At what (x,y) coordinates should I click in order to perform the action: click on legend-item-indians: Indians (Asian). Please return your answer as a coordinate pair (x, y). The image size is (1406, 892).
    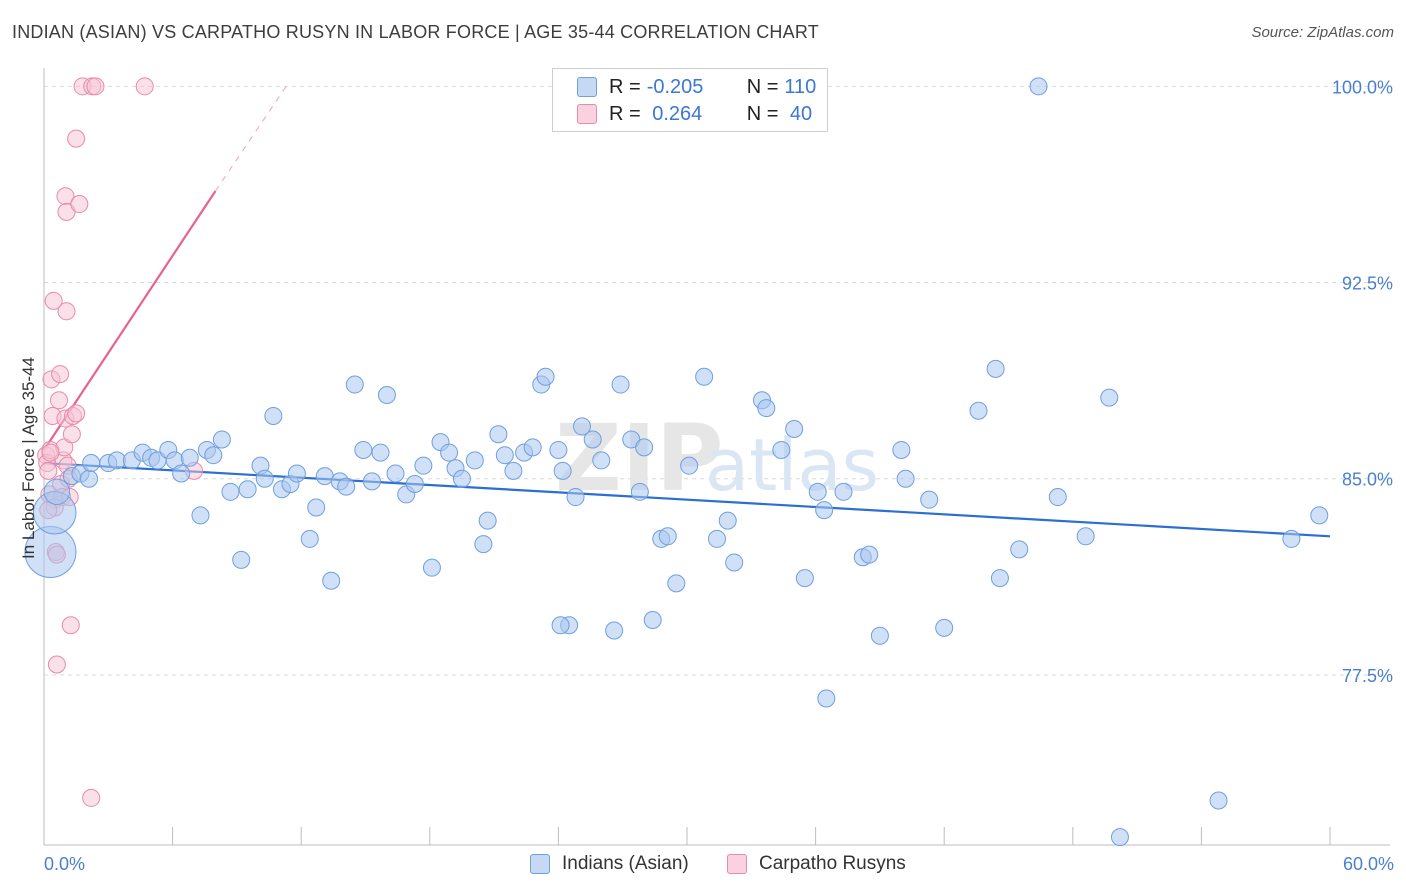
    Looking at the image, I should click on (609, 864).